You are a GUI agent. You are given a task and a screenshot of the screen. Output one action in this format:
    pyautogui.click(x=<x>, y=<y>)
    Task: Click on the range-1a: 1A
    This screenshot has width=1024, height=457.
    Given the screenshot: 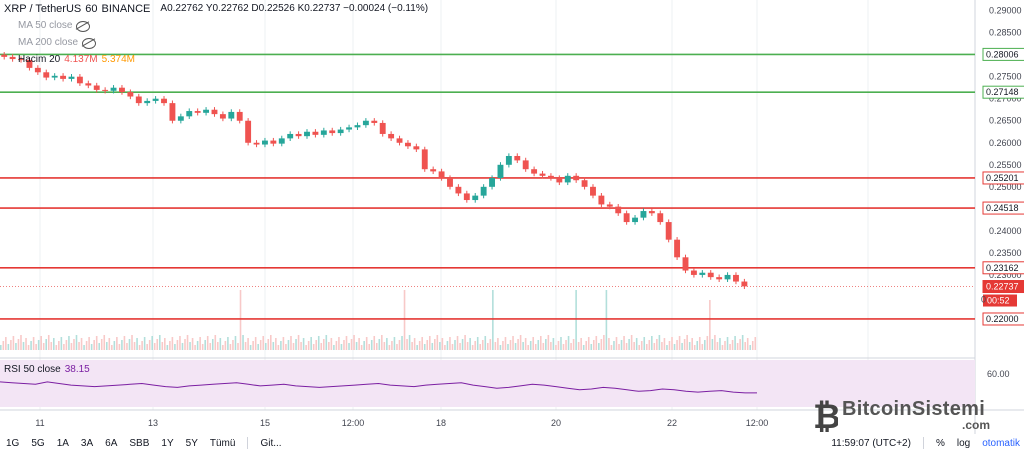 What is the action you would take?
    pyautogui.click(x=62, y=443)
    